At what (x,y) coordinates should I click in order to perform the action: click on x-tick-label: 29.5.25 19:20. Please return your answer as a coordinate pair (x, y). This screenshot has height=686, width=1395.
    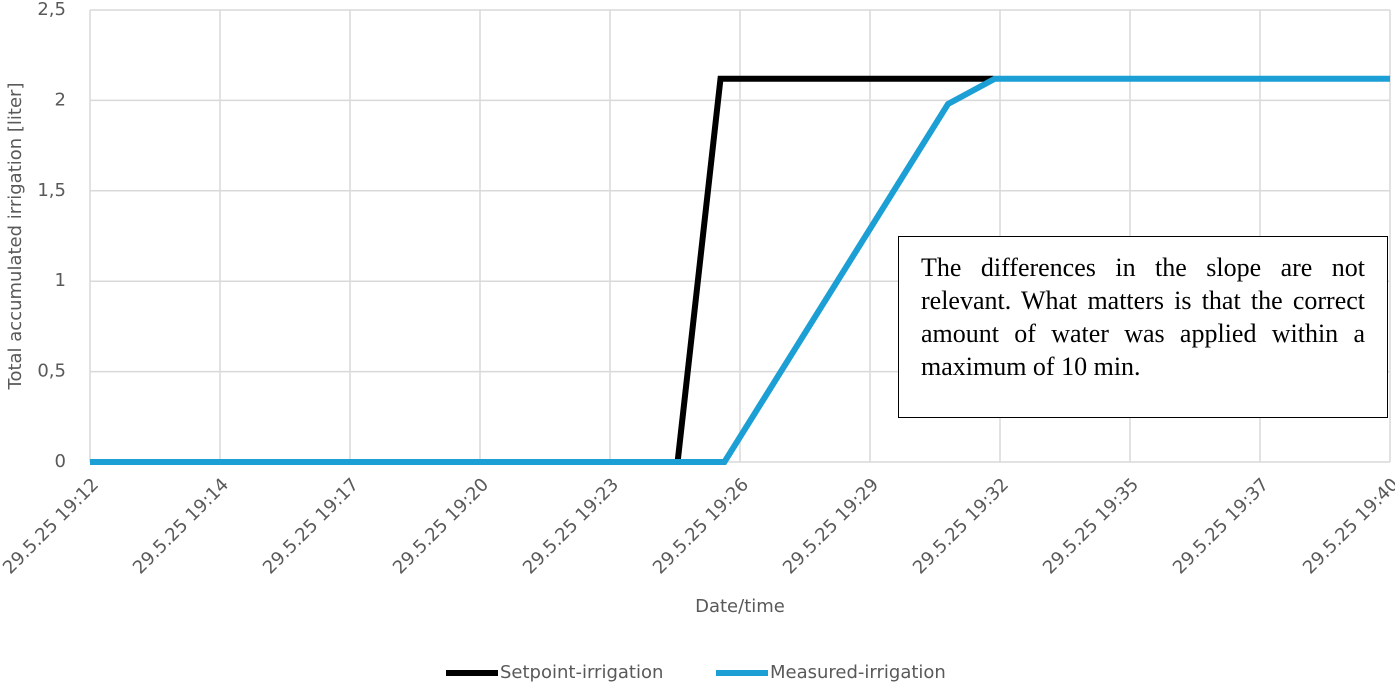
    Looking at the image, I should click on (441, 526).